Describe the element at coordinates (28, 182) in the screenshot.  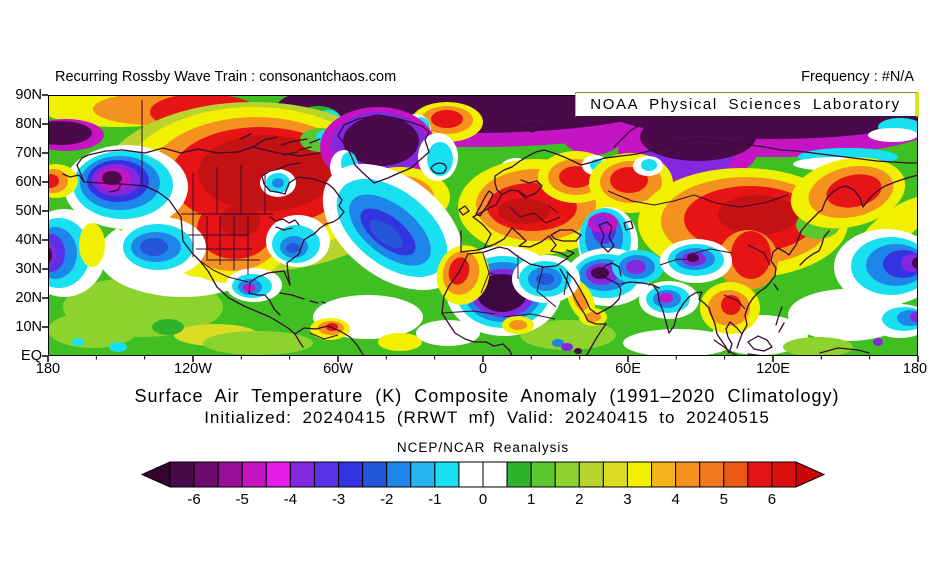
I see `lat-label-60N: 60N` at that location.